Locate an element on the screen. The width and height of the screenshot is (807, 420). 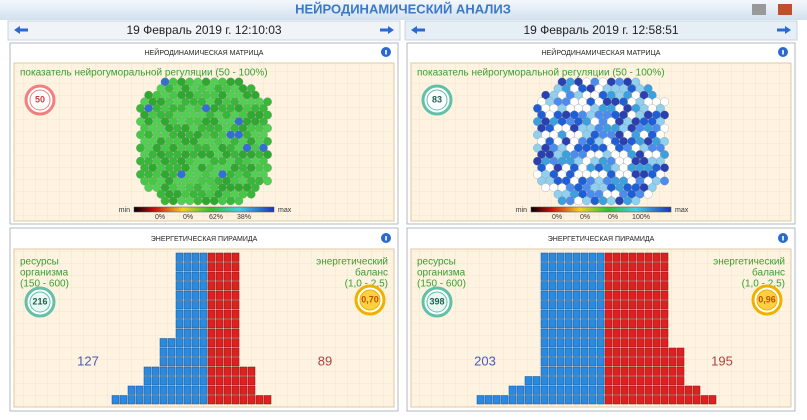
date-bar is located at coordinates (204, 30).